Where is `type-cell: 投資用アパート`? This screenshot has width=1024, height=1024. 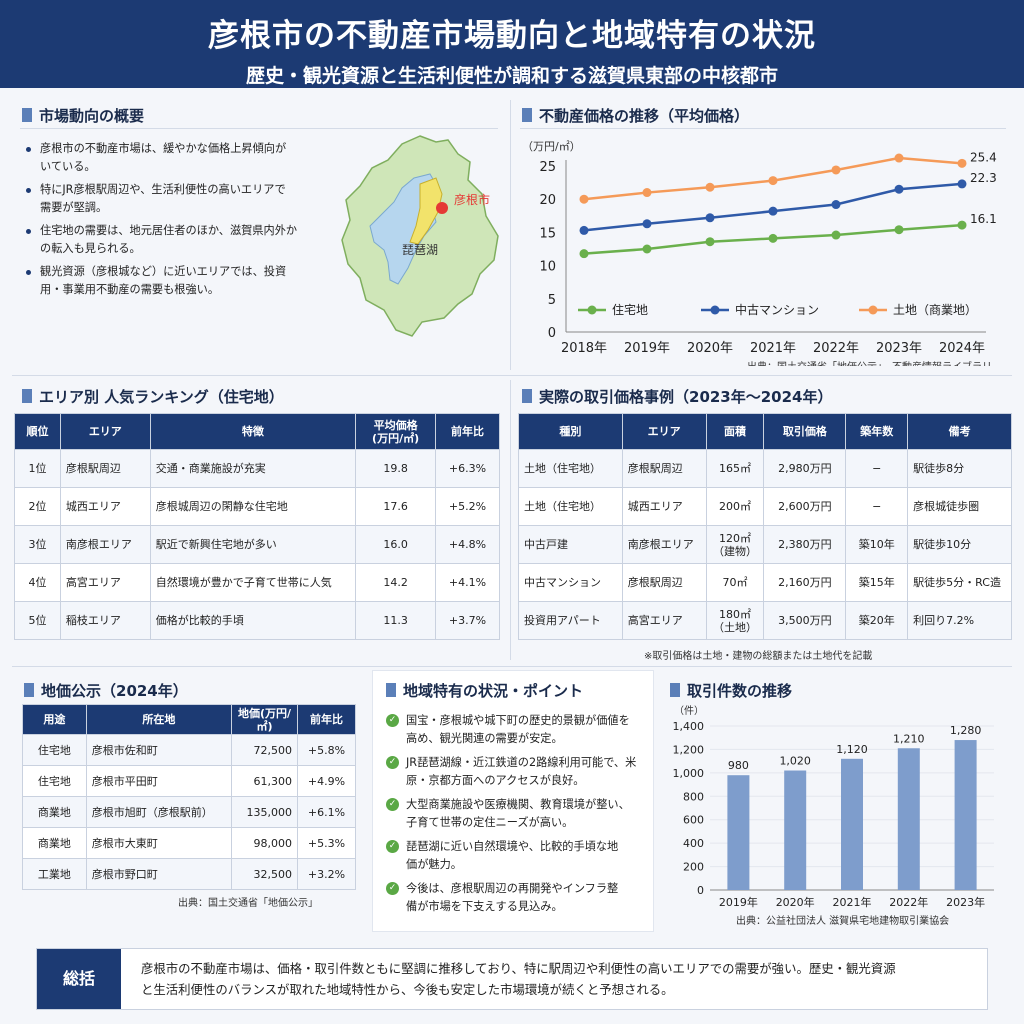
type-cell: 投資用アパート is located at coordinates (570, 620).